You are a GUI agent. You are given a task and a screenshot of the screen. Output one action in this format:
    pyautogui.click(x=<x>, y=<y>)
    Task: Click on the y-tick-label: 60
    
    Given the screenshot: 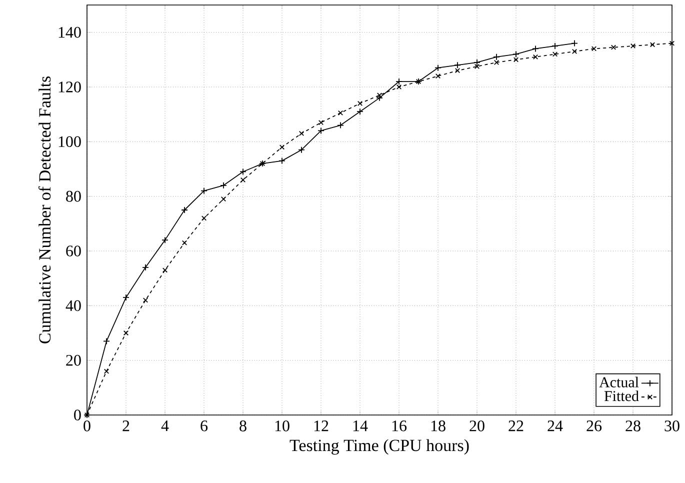 What is the action you would take?
    pyautogui.click(x=73, y=251)
    